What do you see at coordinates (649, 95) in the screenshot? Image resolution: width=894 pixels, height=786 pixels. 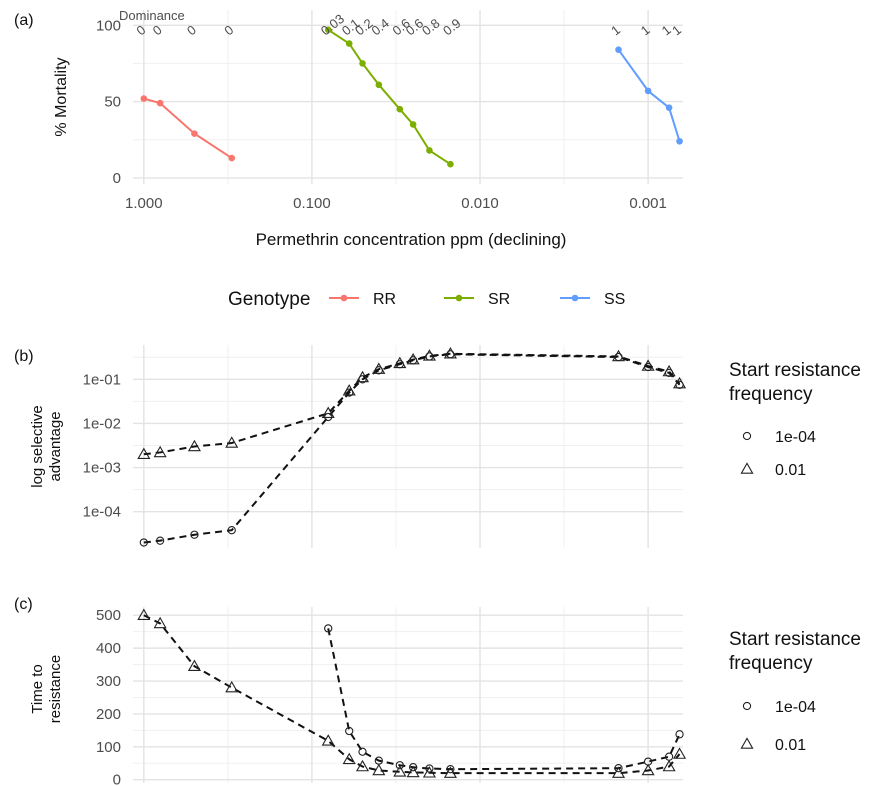 I see `a-series-line-SS` at bounding box center [649, 95].